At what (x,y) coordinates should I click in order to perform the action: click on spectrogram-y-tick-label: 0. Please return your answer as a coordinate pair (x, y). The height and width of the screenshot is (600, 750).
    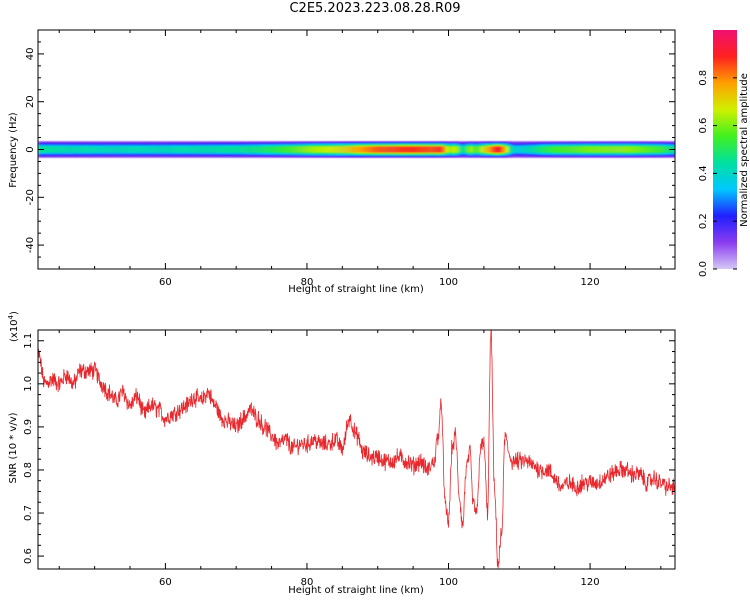
    Looking at the image, I should click on (30, 149).